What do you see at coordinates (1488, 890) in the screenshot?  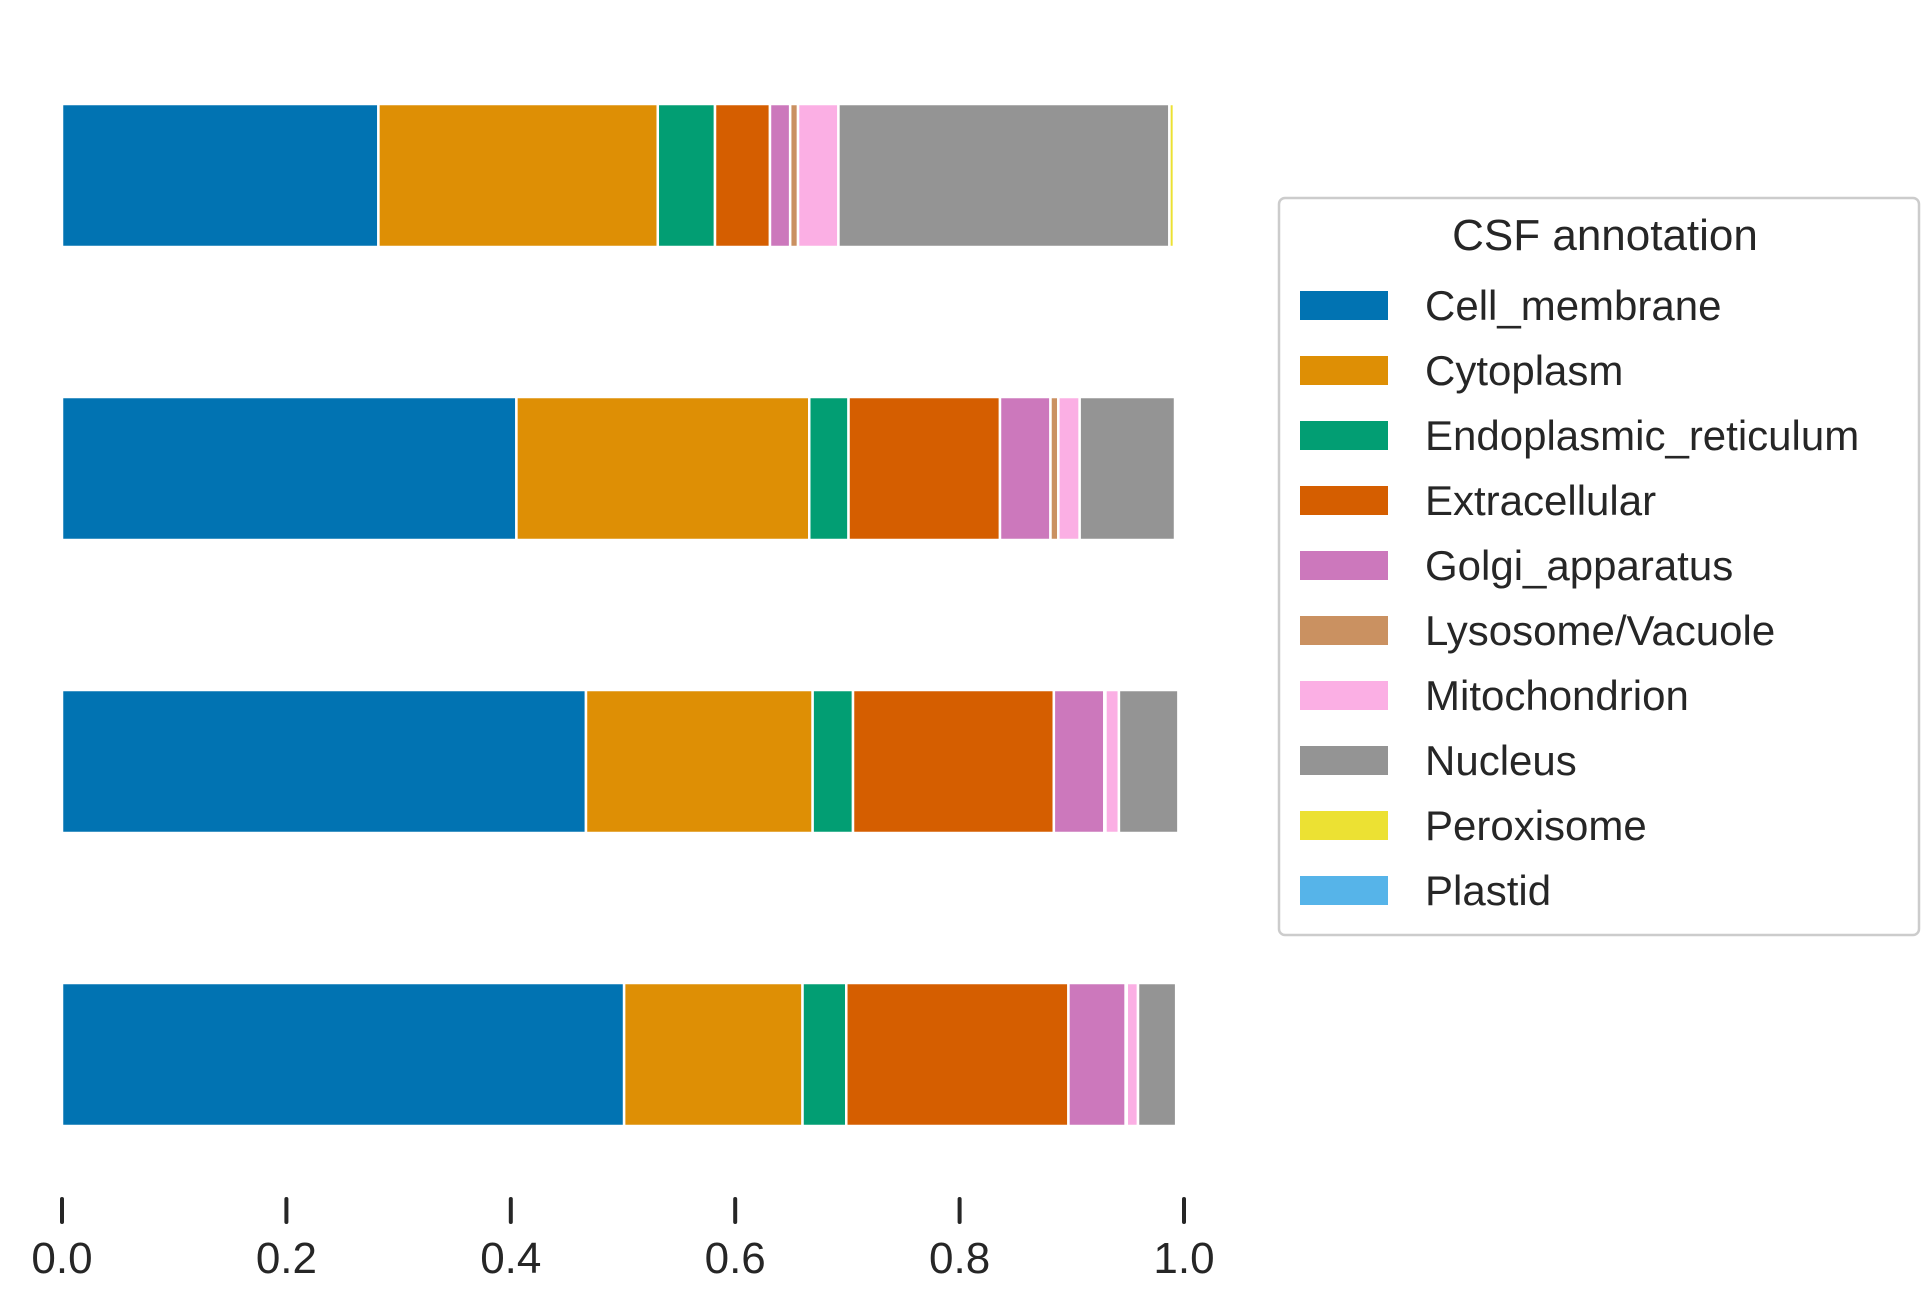 I see `legend-label: Plastid` at bounding box center [1488, 890].